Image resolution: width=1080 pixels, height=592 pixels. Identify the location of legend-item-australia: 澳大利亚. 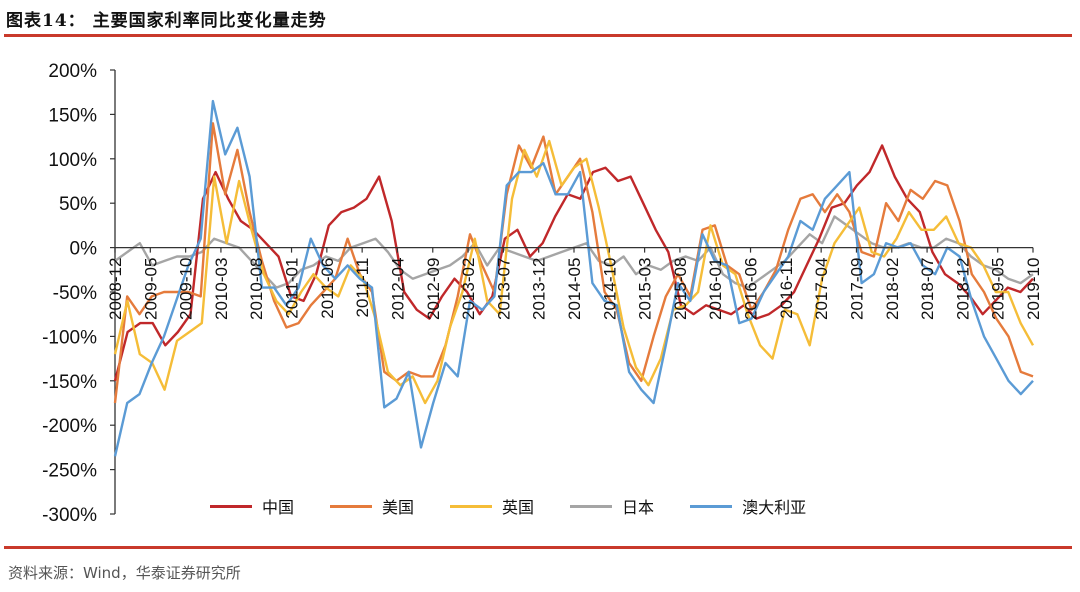
(748, 506).